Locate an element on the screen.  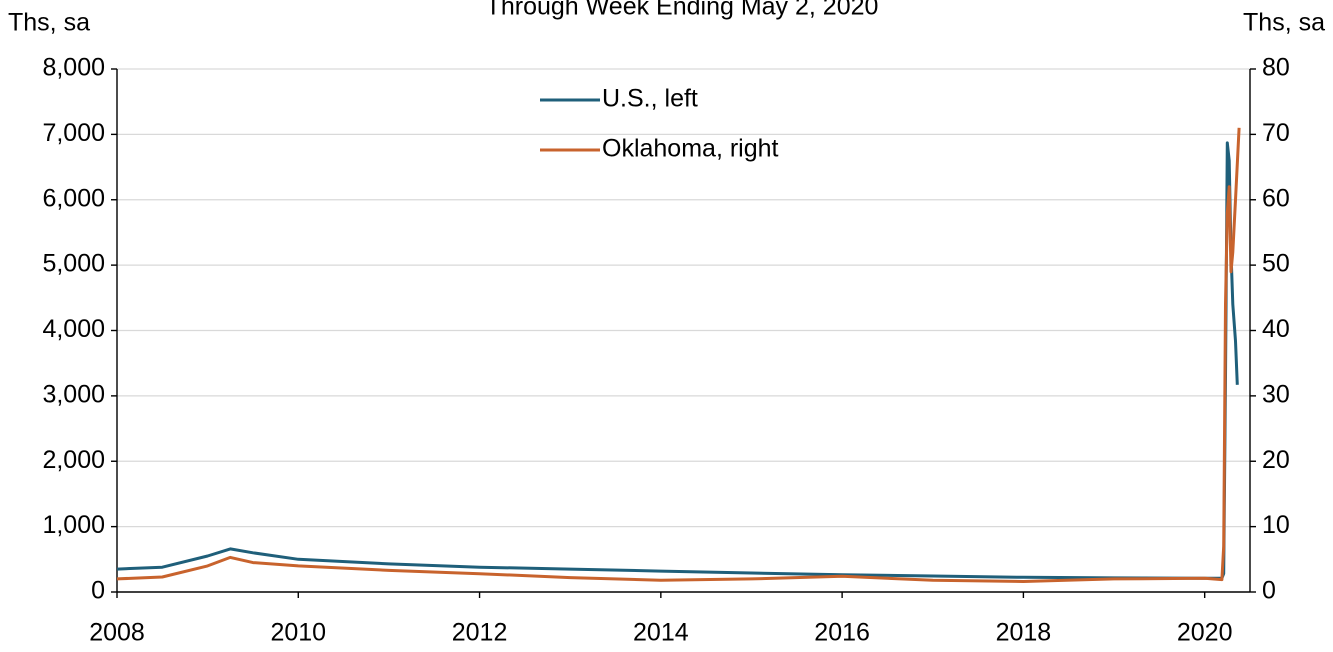
legend-label: Oklahoma, right is located at coordinates (690, 149).